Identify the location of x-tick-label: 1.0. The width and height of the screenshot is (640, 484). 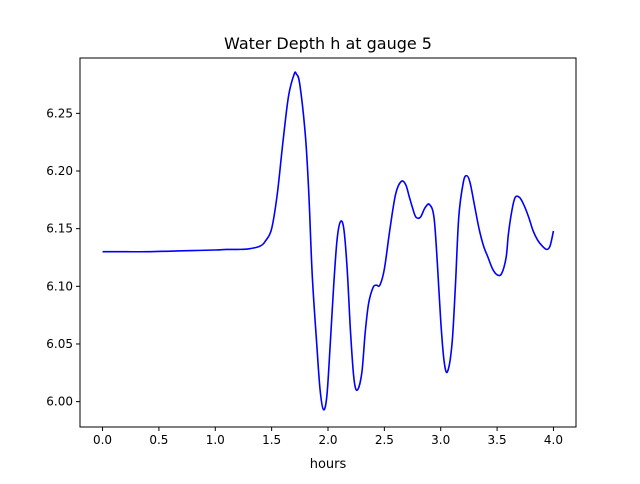
(215, 440).